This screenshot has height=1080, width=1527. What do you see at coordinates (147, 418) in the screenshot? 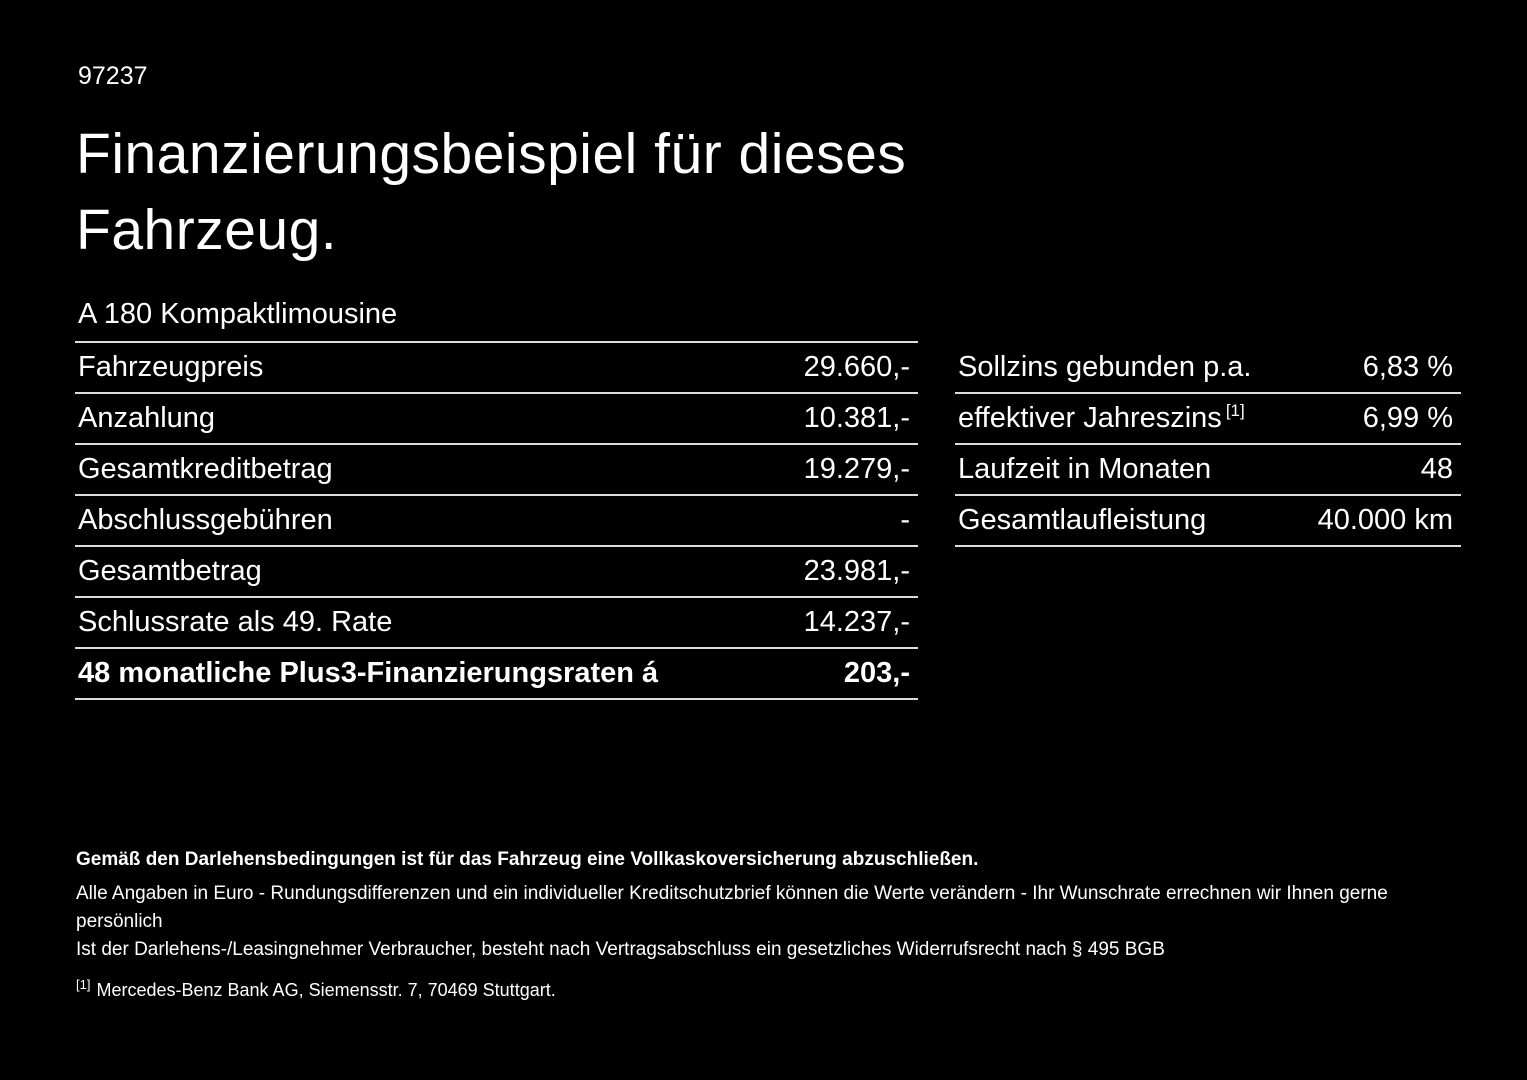
I see `row-label: Anzahlung` at bounding box center [147, 418].